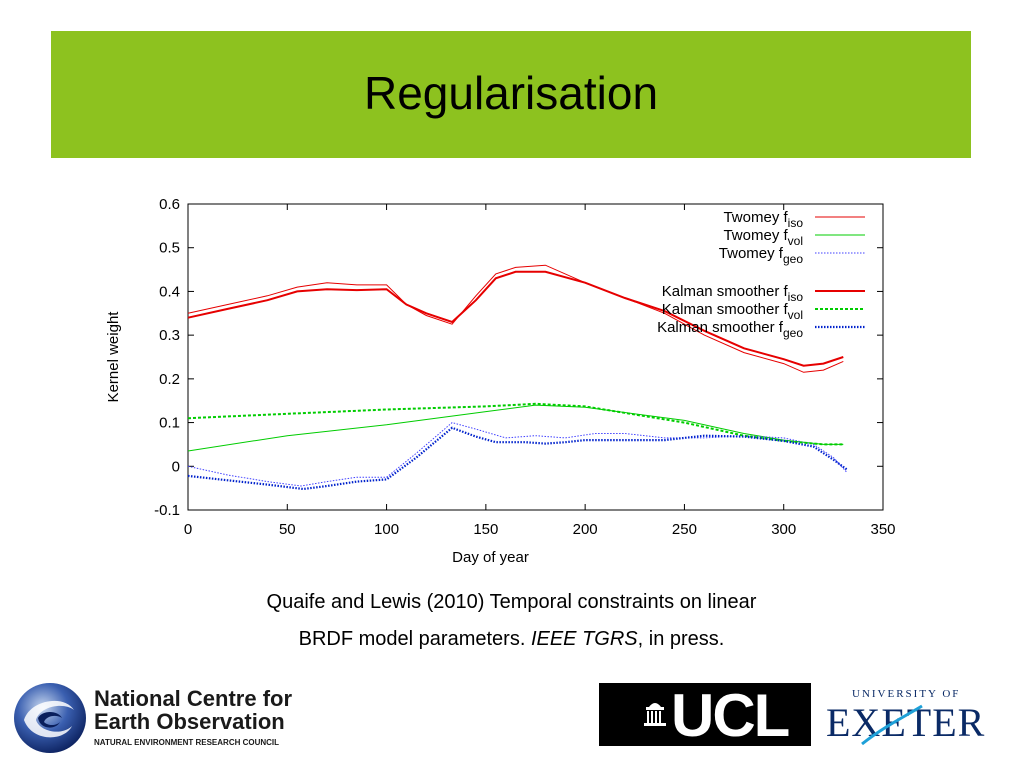 The width and height of the screenshot is (1023, 767). What do you see at coordinates (414, 639) in the screenshot?
I see `citation-text: BRDF model parameters.` at bounding box center [414, 639].